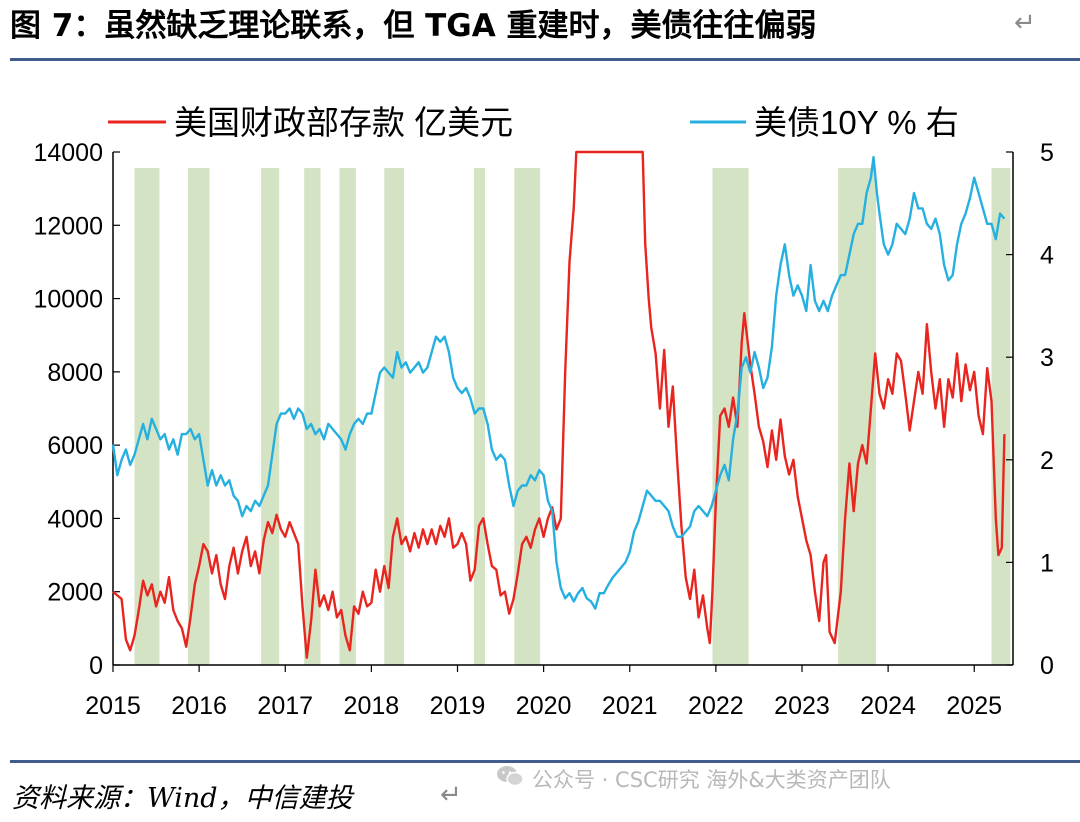 This screenshot has width=1080, height=822. What do you see at coordinates (372, 706) in the screenshot?
I see `x-tick-label: 2018` at bounding box center [372, 706].